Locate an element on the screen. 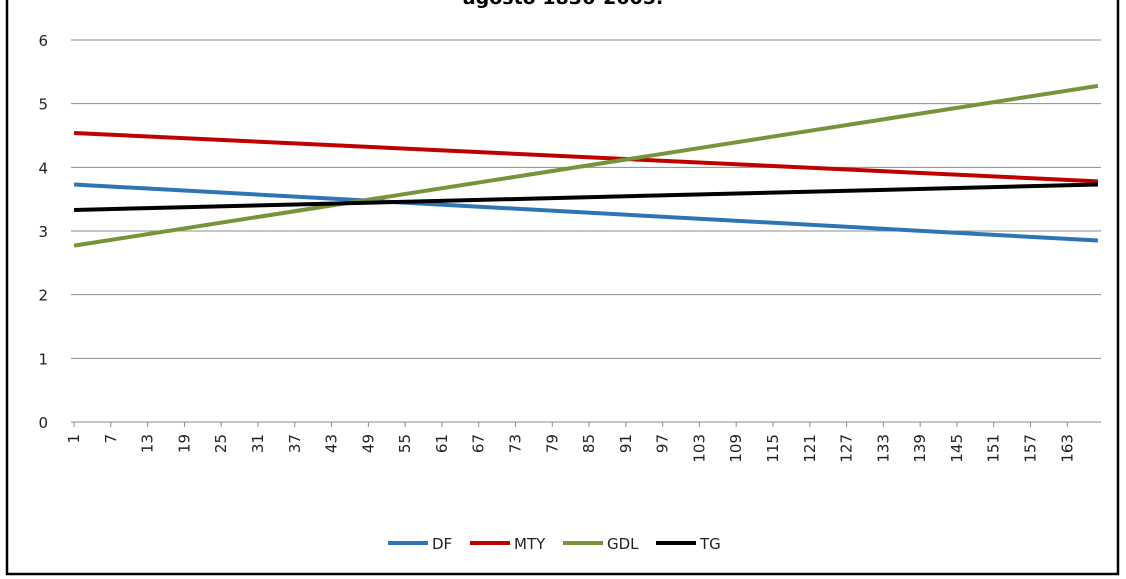 This screenshot has height=579, width=1126. legend-label: MTY is located at coordinates (530, 544).